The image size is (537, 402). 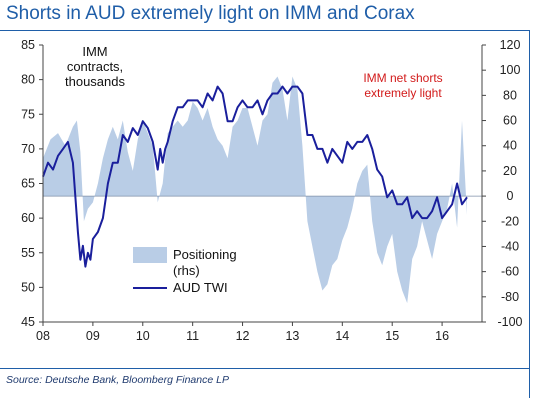 I want to click on right-note-annotation: IMM net shorts, so click(x=402, y=78).